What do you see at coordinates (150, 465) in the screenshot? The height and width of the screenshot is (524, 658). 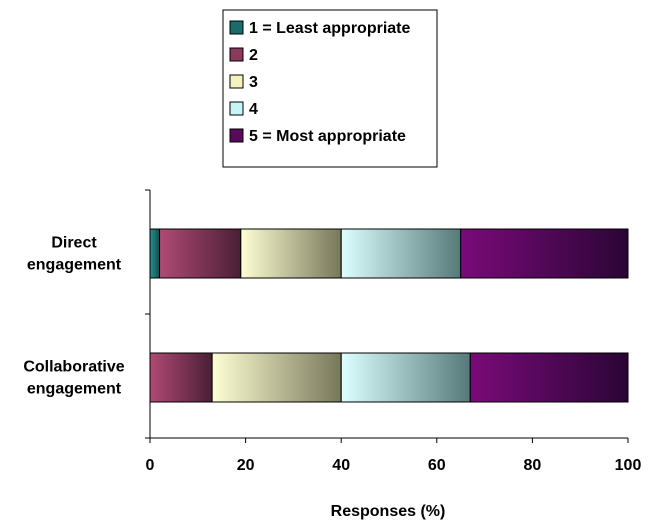 I see `x-tick-label: 0` at bounding box center [150, 465].